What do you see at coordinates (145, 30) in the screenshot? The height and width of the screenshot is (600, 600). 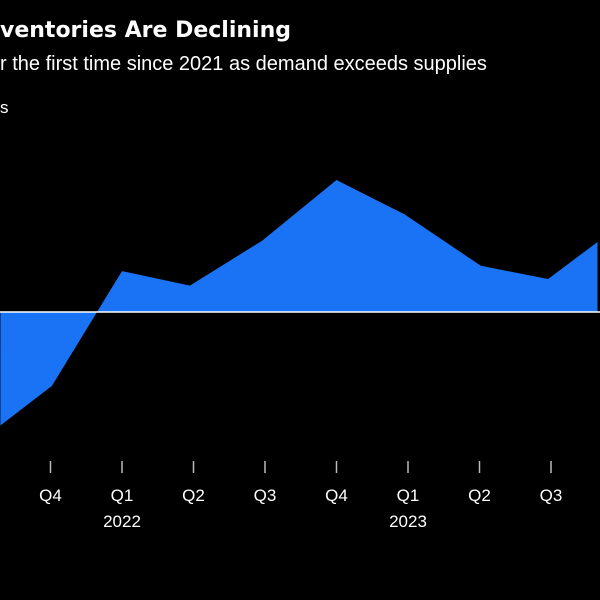 I see `chart-title: ventories Are Declining` at bounding box center [145, 30].